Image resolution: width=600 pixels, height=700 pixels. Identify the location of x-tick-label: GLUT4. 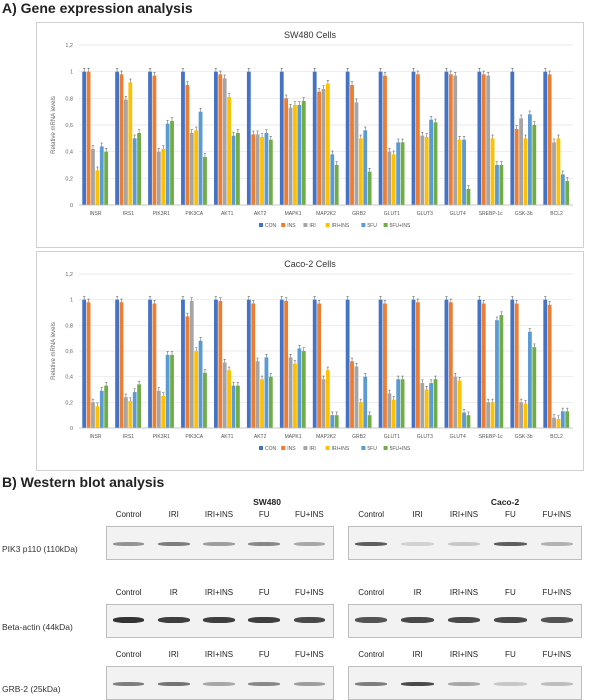
(458, 437).